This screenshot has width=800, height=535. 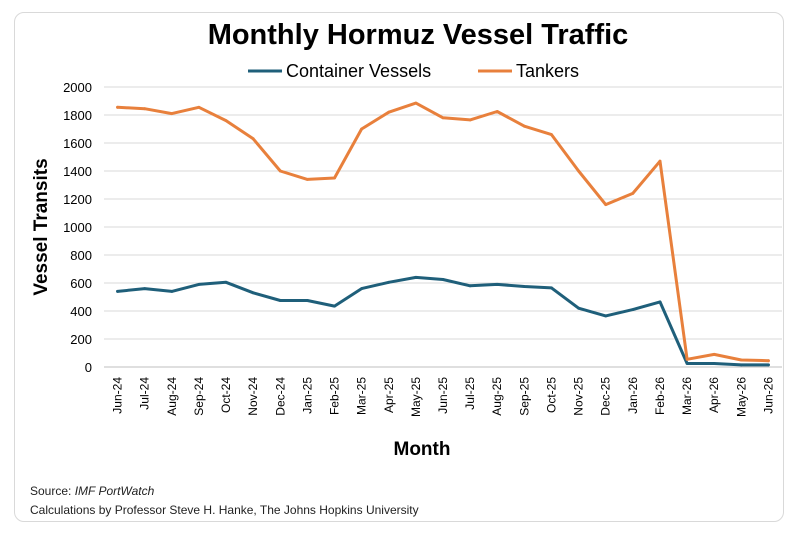 I want to click on x-tick-label: Nov-25, so click(x=579, y=396).